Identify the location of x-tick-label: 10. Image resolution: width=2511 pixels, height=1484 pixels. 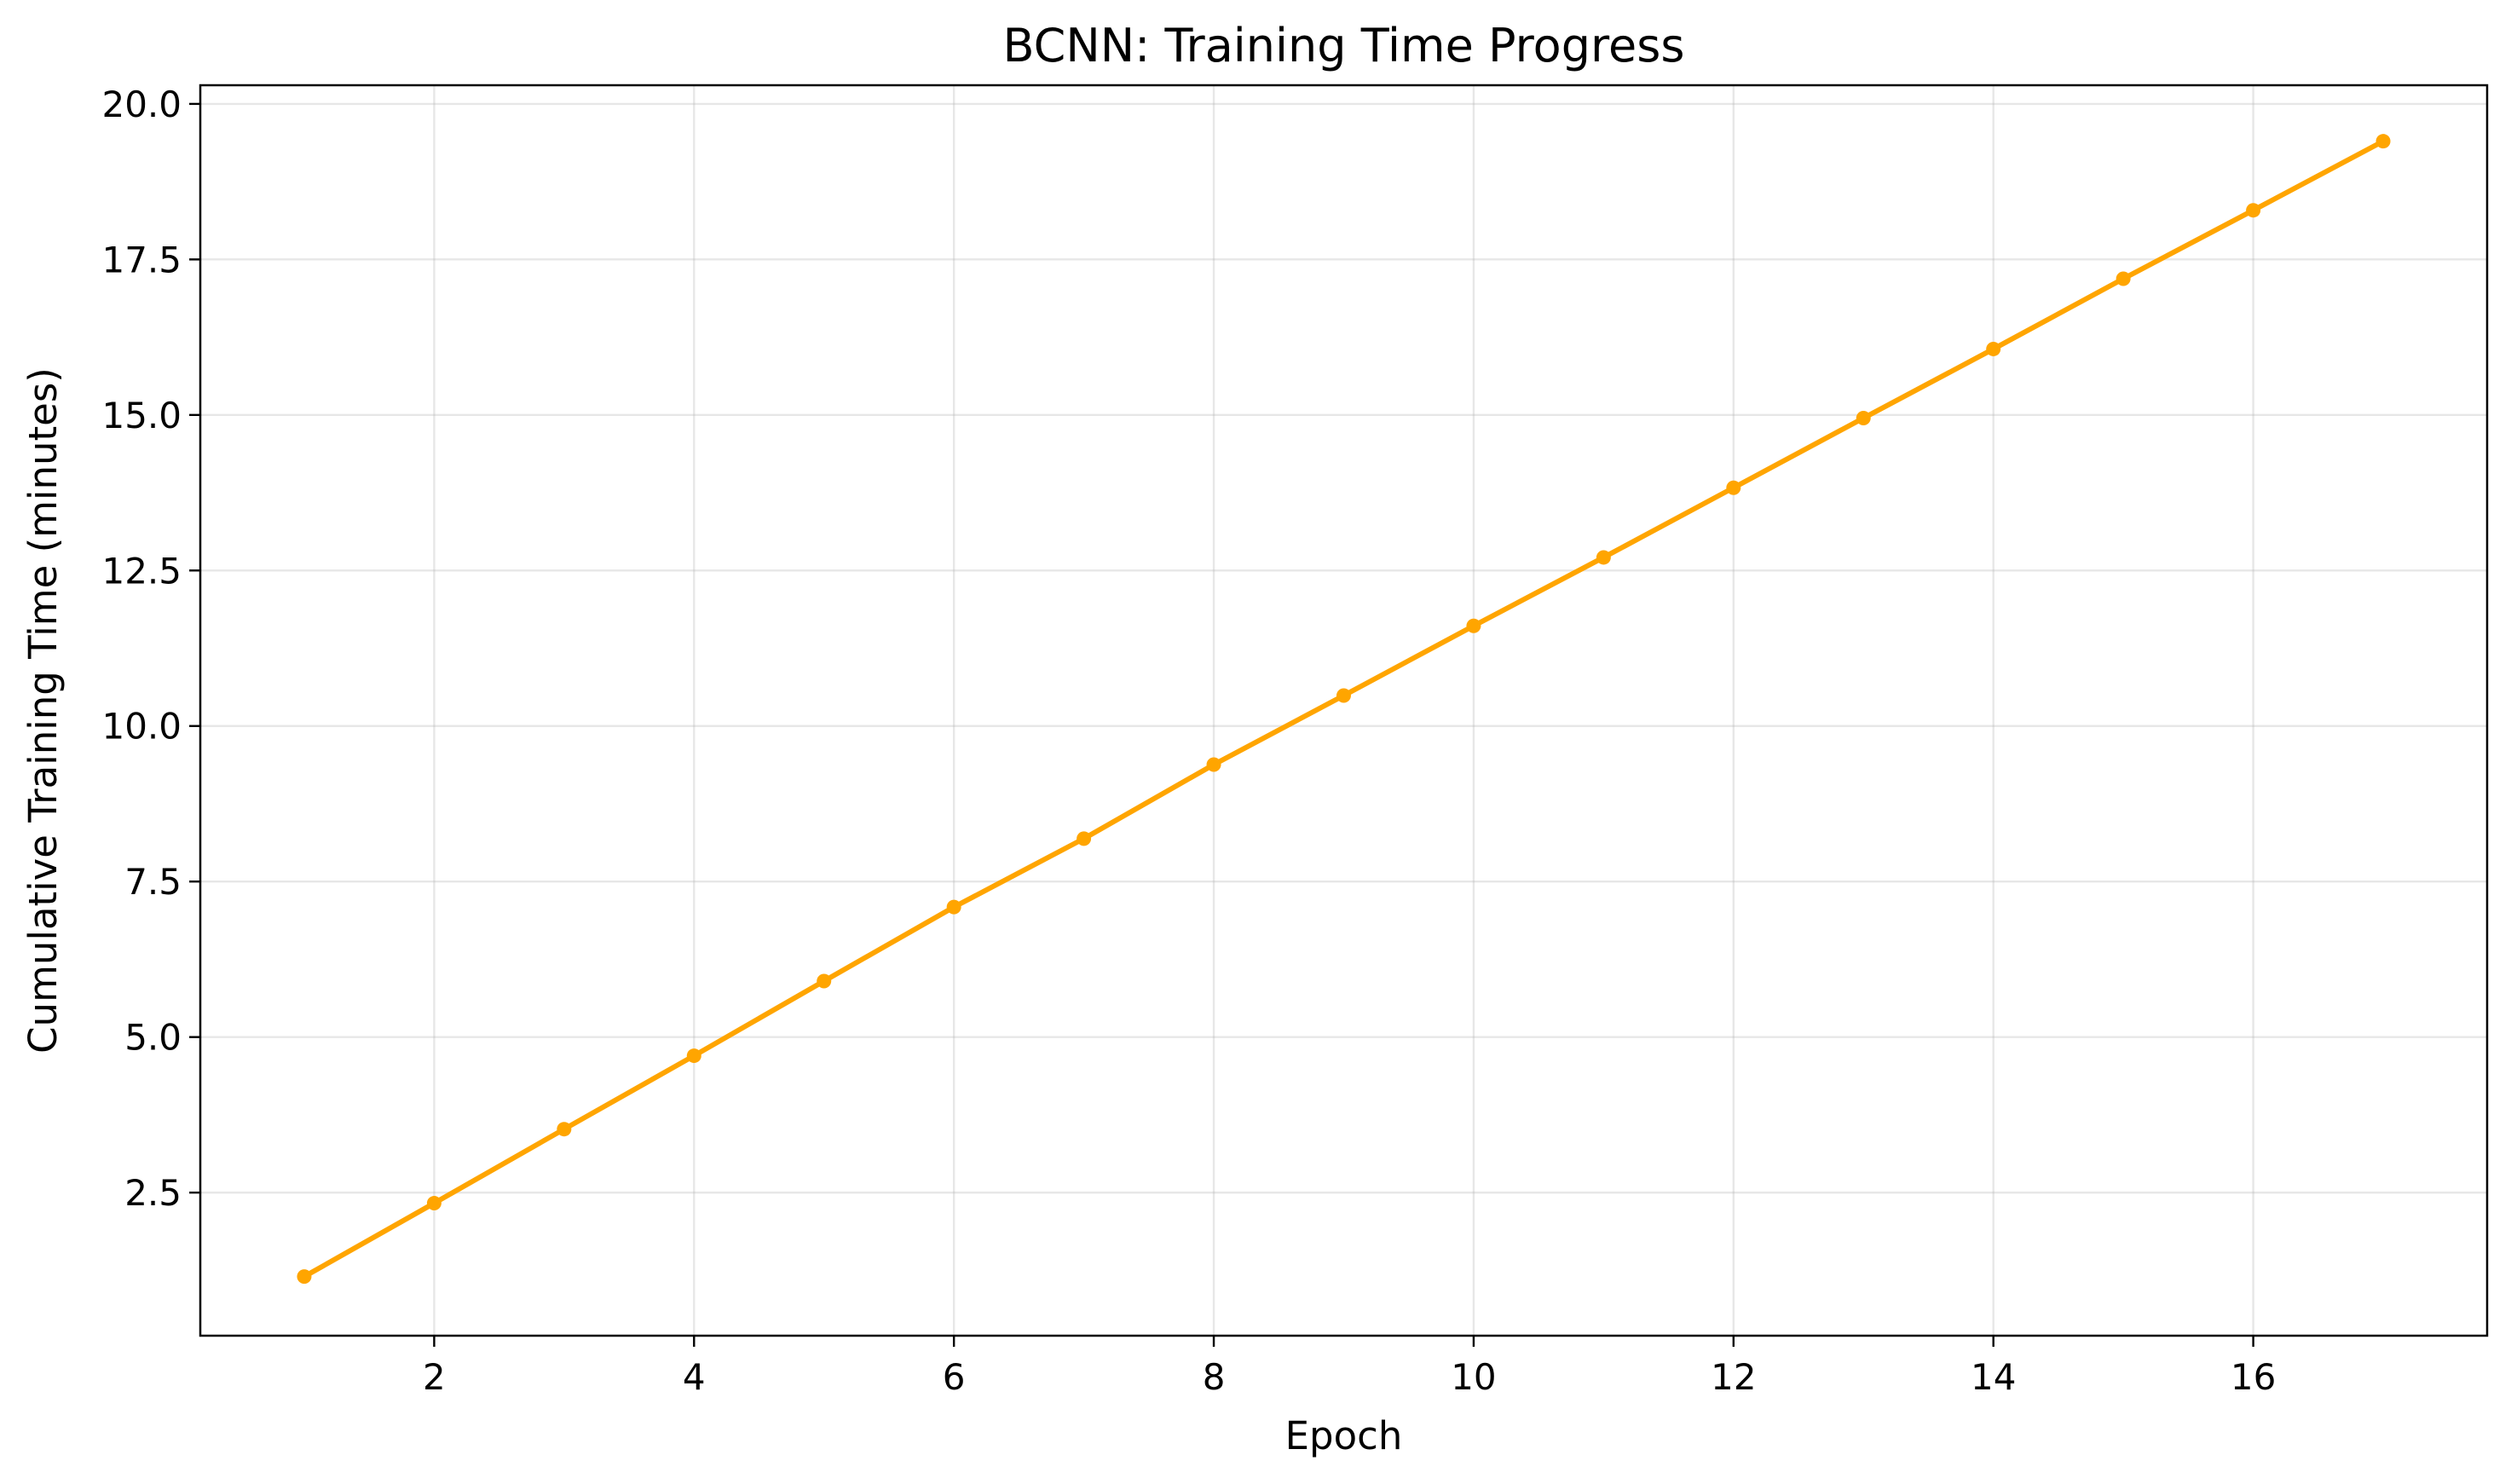
(1473, 1377).